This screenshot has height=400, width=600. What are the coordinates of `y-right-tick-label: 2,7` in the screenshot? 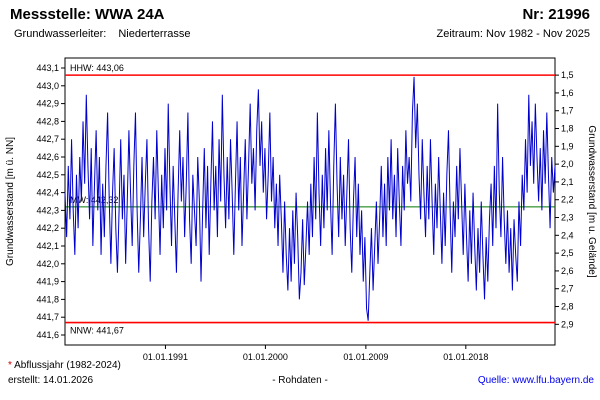 It's located at (567, 289).